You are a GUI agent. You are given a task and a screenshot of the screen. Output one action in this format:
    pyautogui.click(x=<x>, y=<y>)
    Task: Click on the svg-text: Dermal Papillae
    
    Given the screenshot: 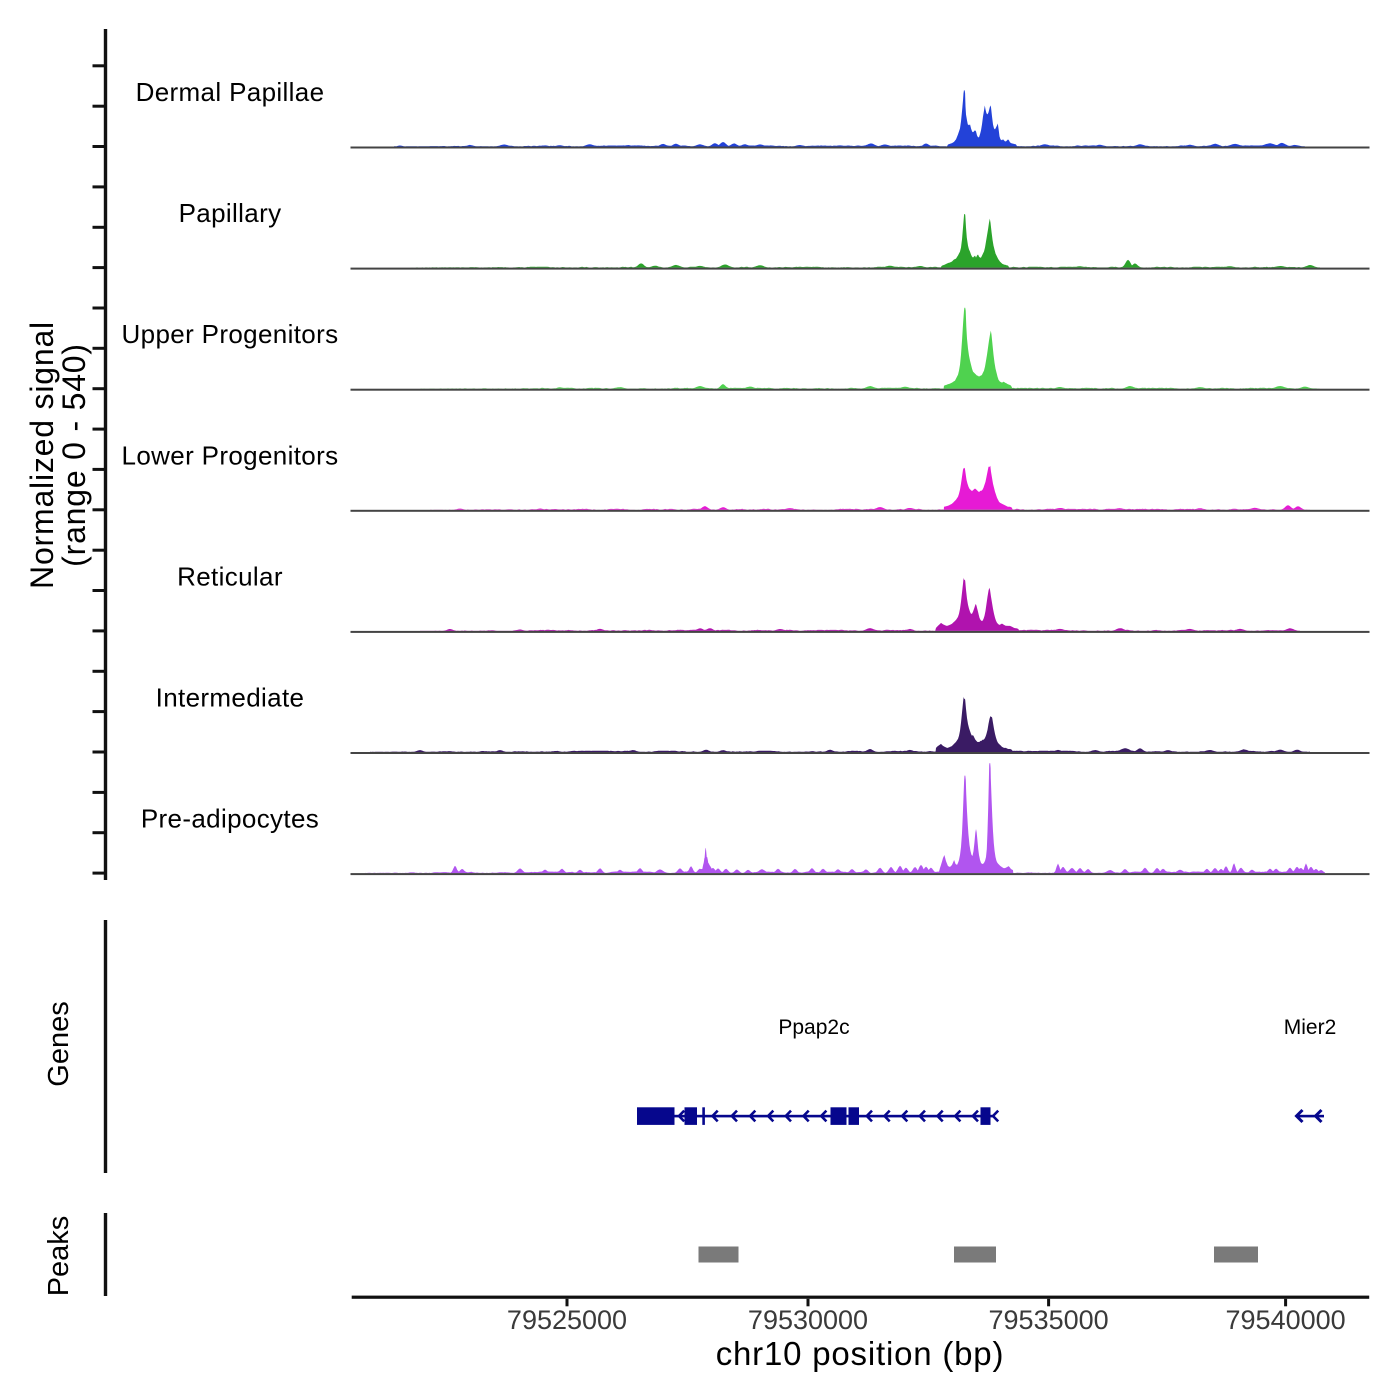 What is the action you would take?
    pyautogui.click(x=230, y=92)
    